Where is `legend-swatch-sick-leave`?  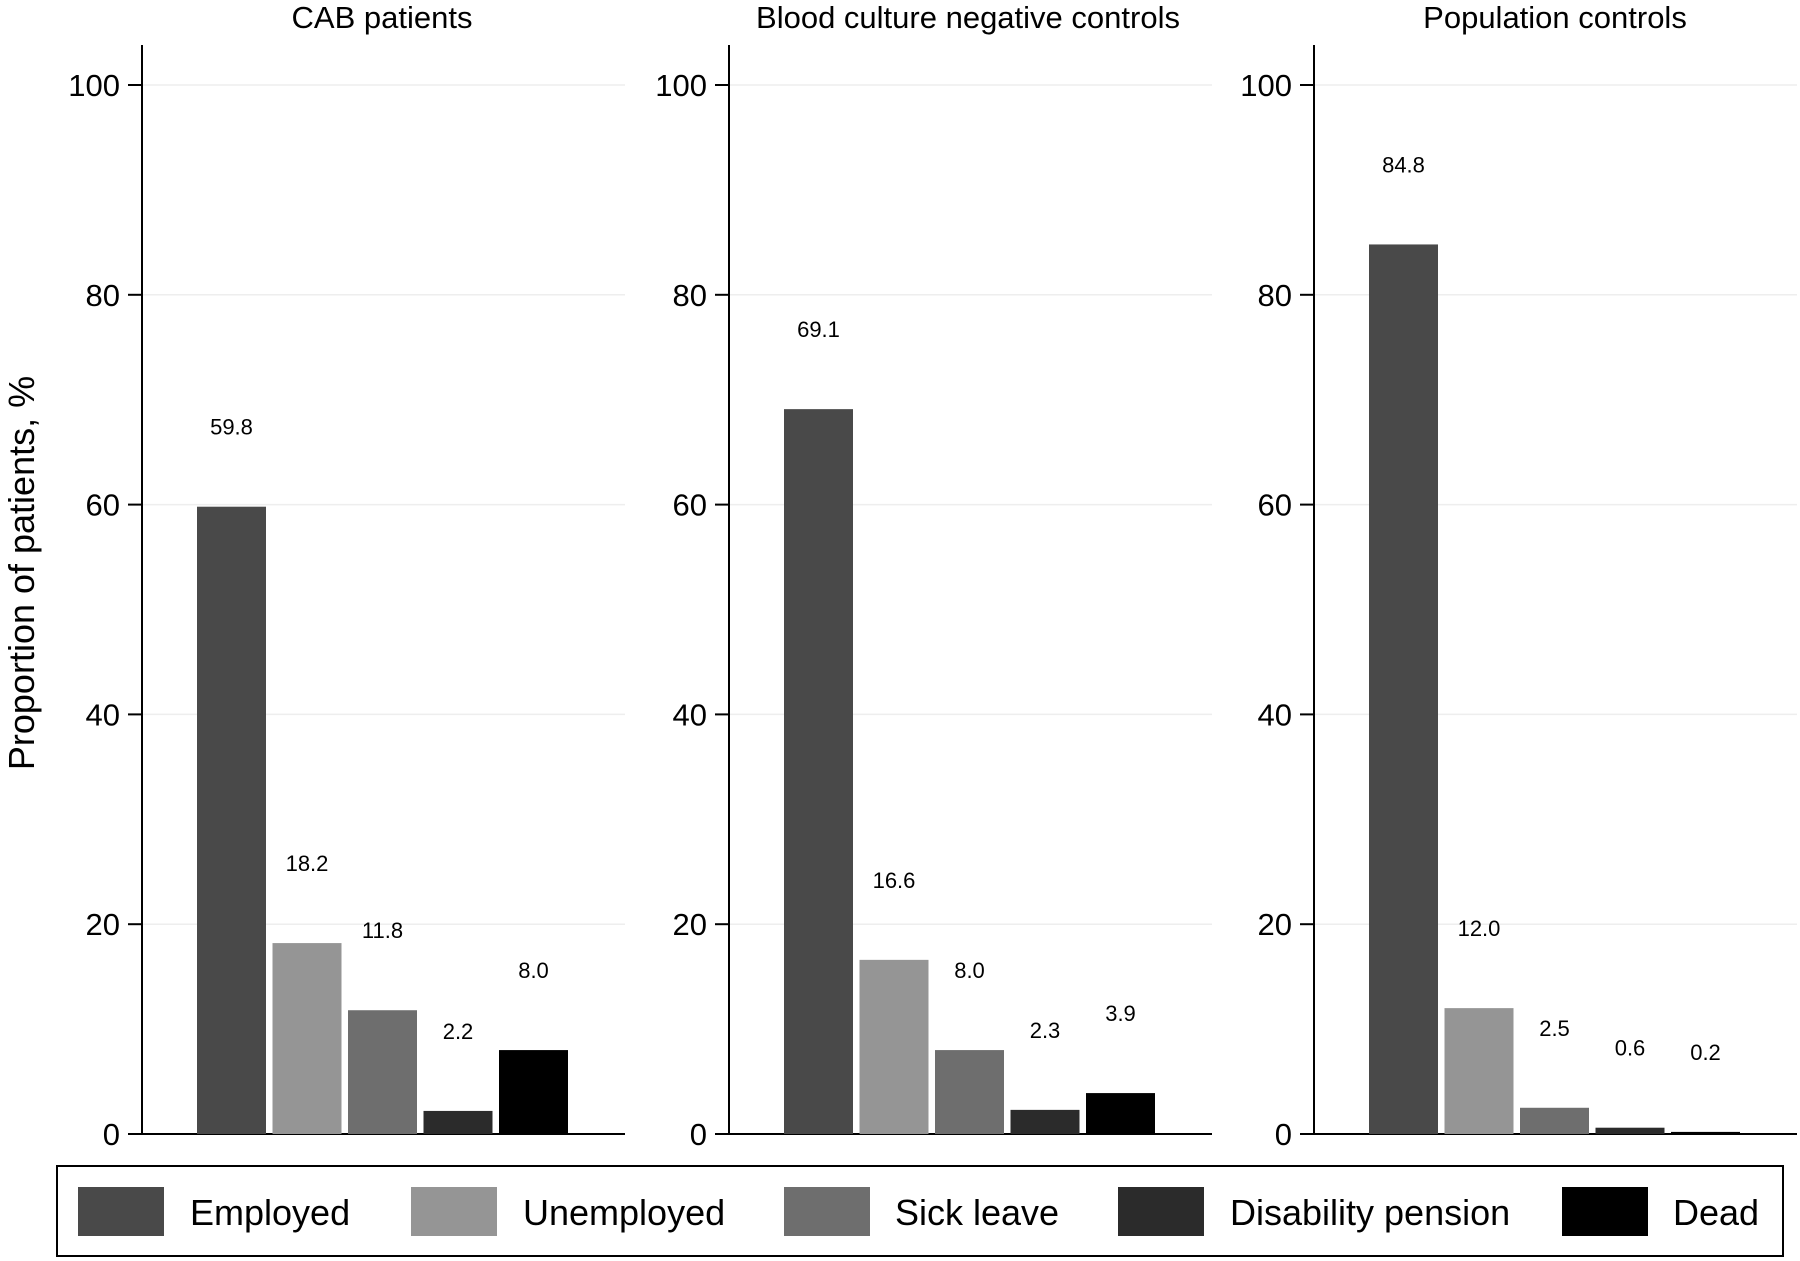
legend-swatch-sick-leave is located at coordinates (827, 1211).